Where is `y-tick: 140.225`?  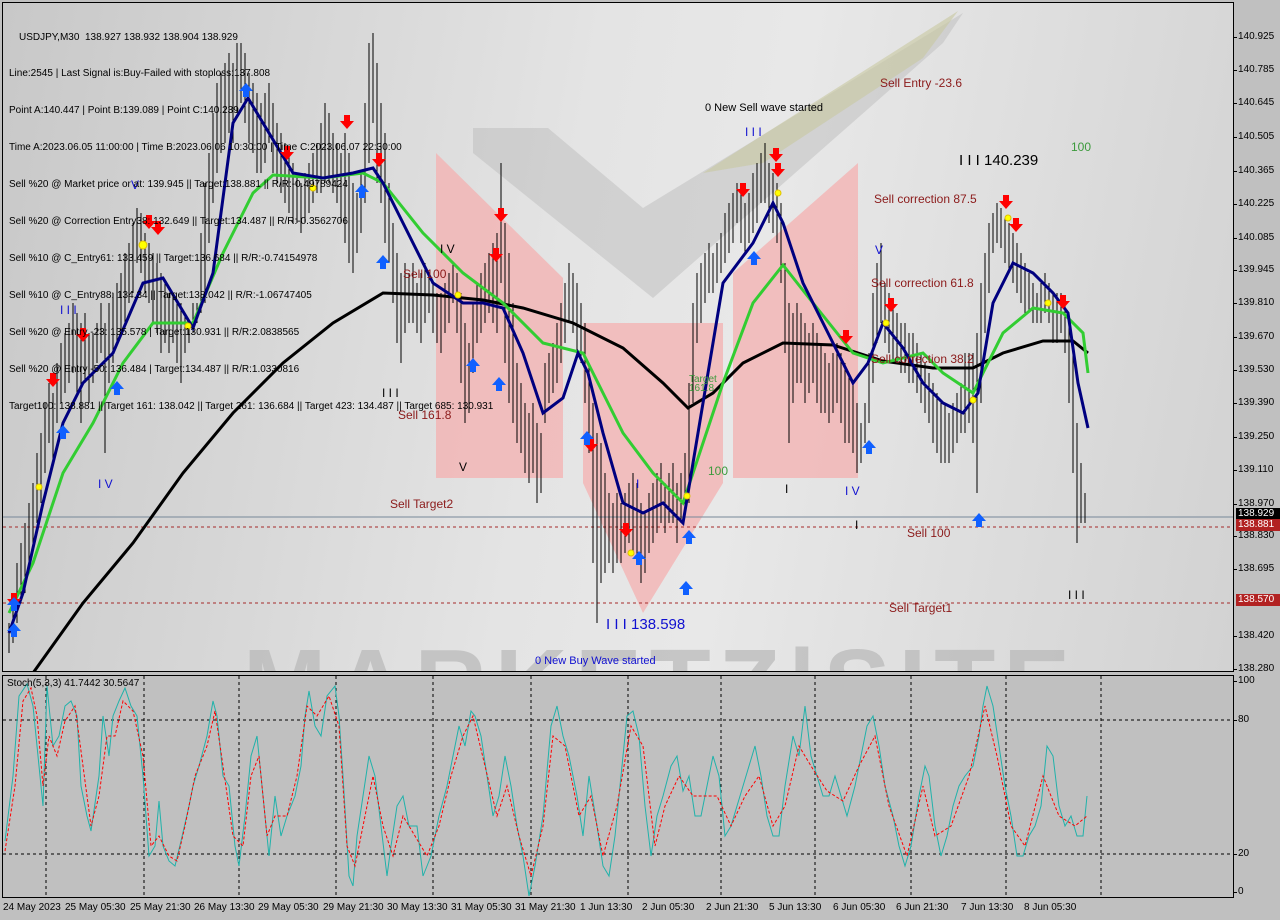
y-tick: 140.225 is located at coordinates (1253, 203).